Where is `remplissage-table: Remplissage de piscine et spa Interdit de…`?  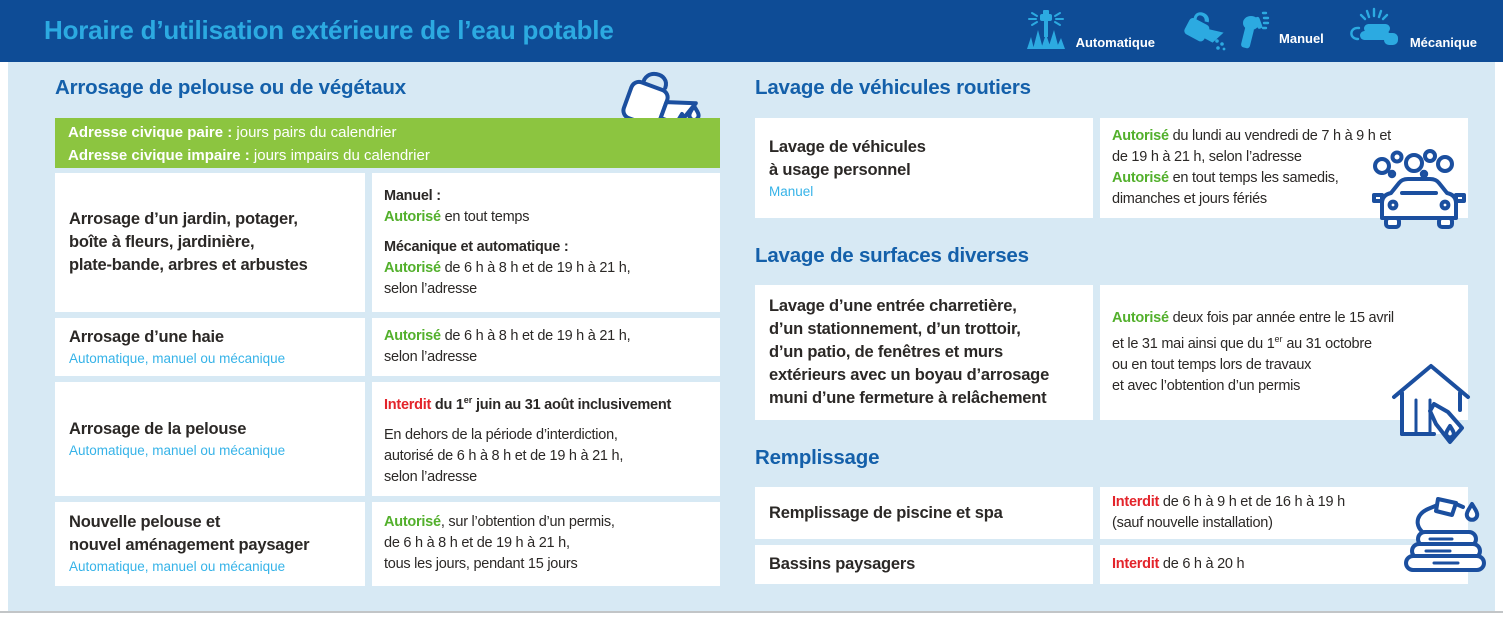 remplissage-table: Remplissage de piscine et spa Interdit de… is located at coordinates (1111, 535).